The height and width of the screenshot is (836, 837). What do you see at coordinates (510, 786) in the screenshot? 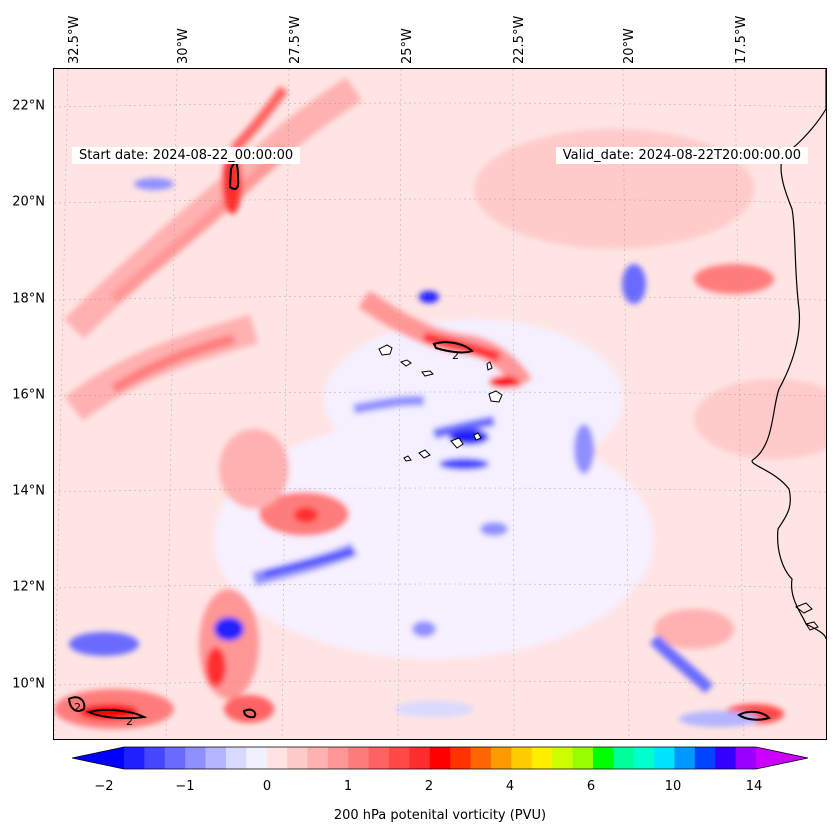
I see `colorbar-tick: 4` at bounding box center [510, 786].